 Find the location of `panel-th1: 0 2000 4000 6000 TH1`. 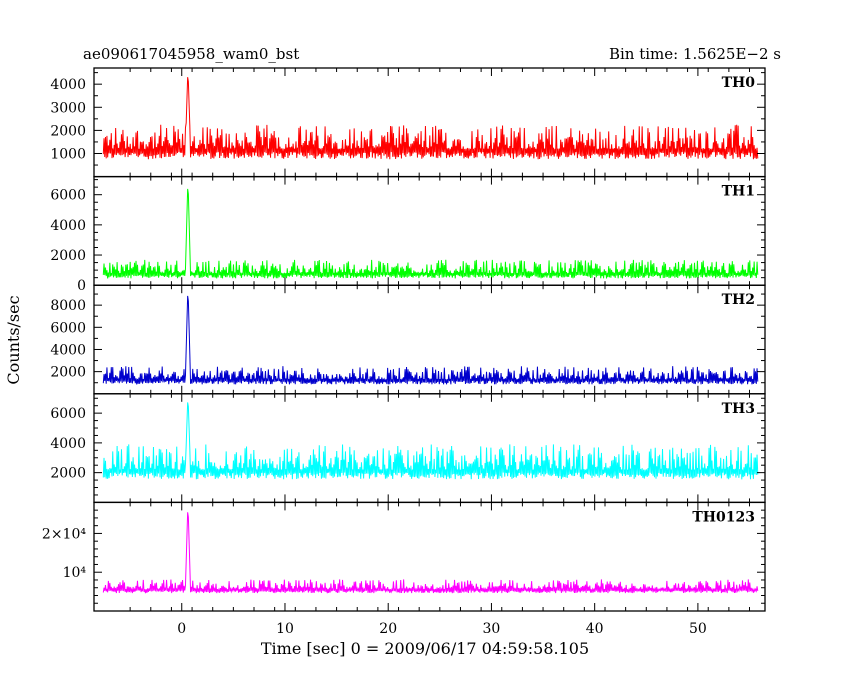

panel-th1: 0 2000 4000 6000 TH1 is located at coordinates (408, 234).